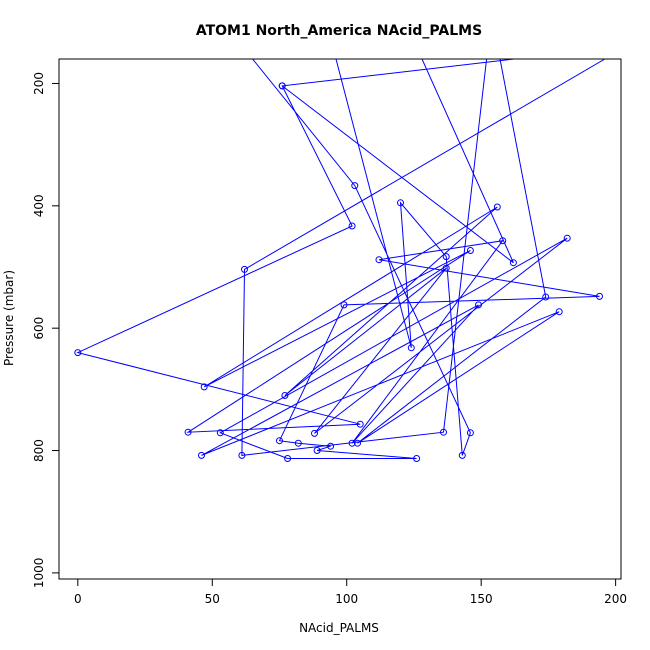  What do you see at coordinates (39, 83) in the screenshot?
I see `y-tick-label-0: 200` at bounding box center [39, 83].